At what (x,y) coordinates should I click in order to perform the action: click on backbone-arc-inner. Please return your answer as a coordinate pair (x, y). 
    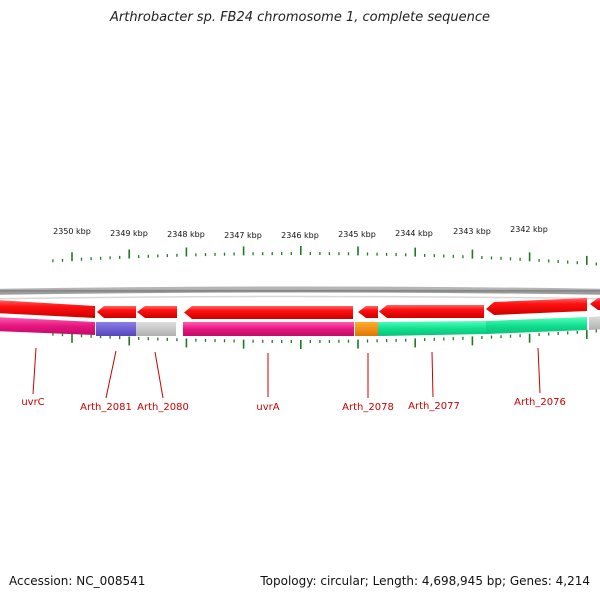
    Looking at the image, I should click on (300, 297).